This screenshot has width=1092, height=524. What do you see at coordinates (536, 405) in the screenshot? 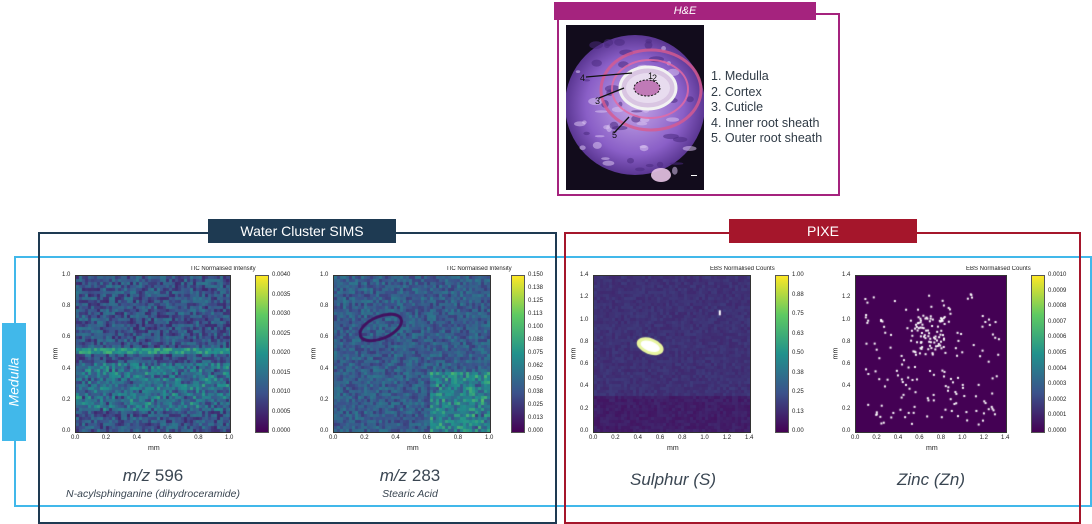
I see `colorbar-tick-2-10: 0.025` at bounding box center [536, 405].